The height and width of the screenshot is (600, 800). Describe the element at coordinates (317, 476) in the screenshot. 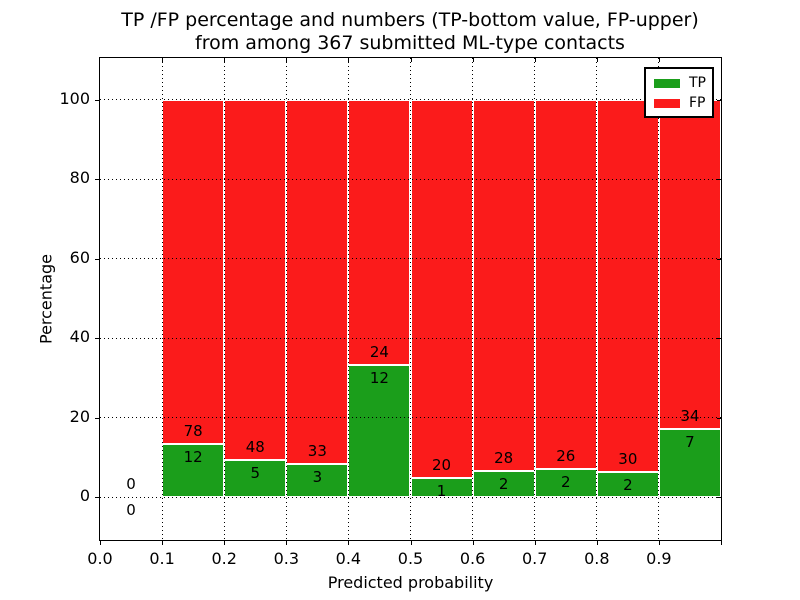

I see `tp-count-label: 3` at that location.